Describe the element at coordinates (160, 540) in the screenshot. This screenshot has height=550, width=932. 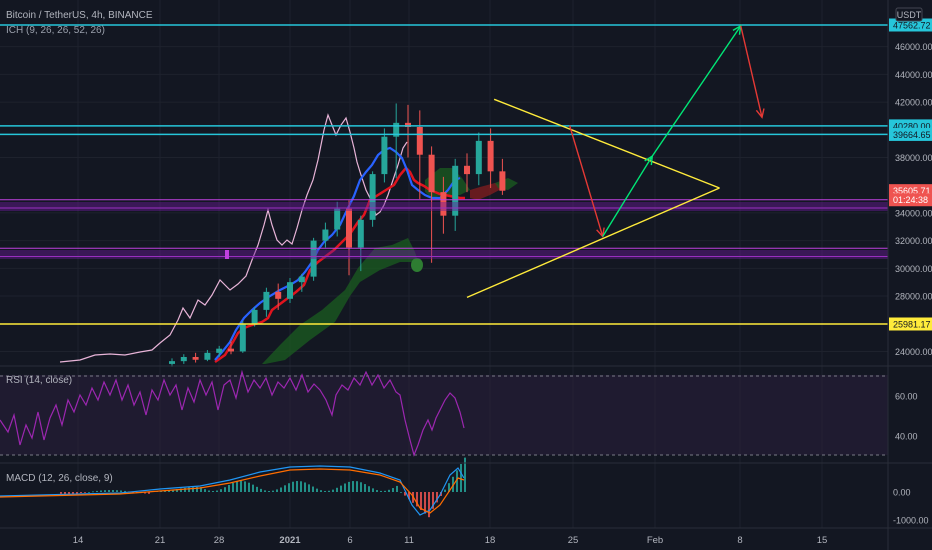
I see `time-tick-1: 21` at that location.